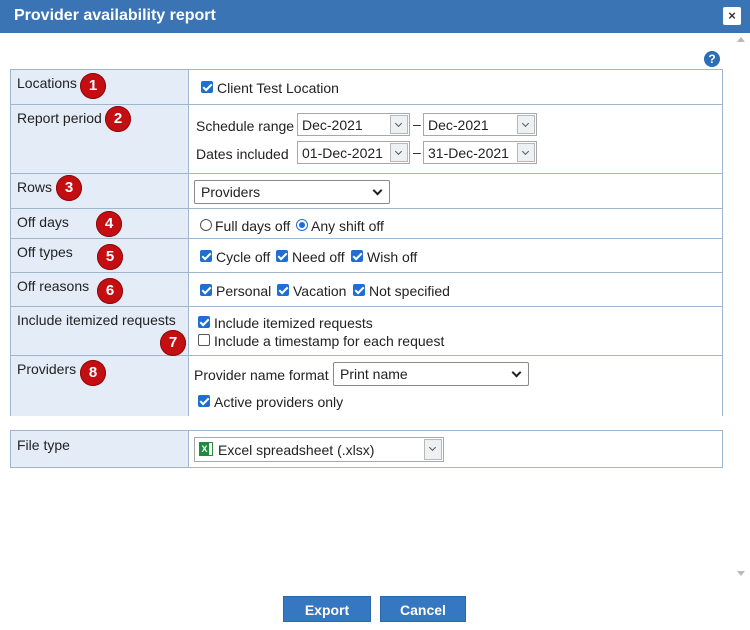 This screenshot has height=630, width=750. I want to click on dates-included-label: Dates included, so click(242, 154).